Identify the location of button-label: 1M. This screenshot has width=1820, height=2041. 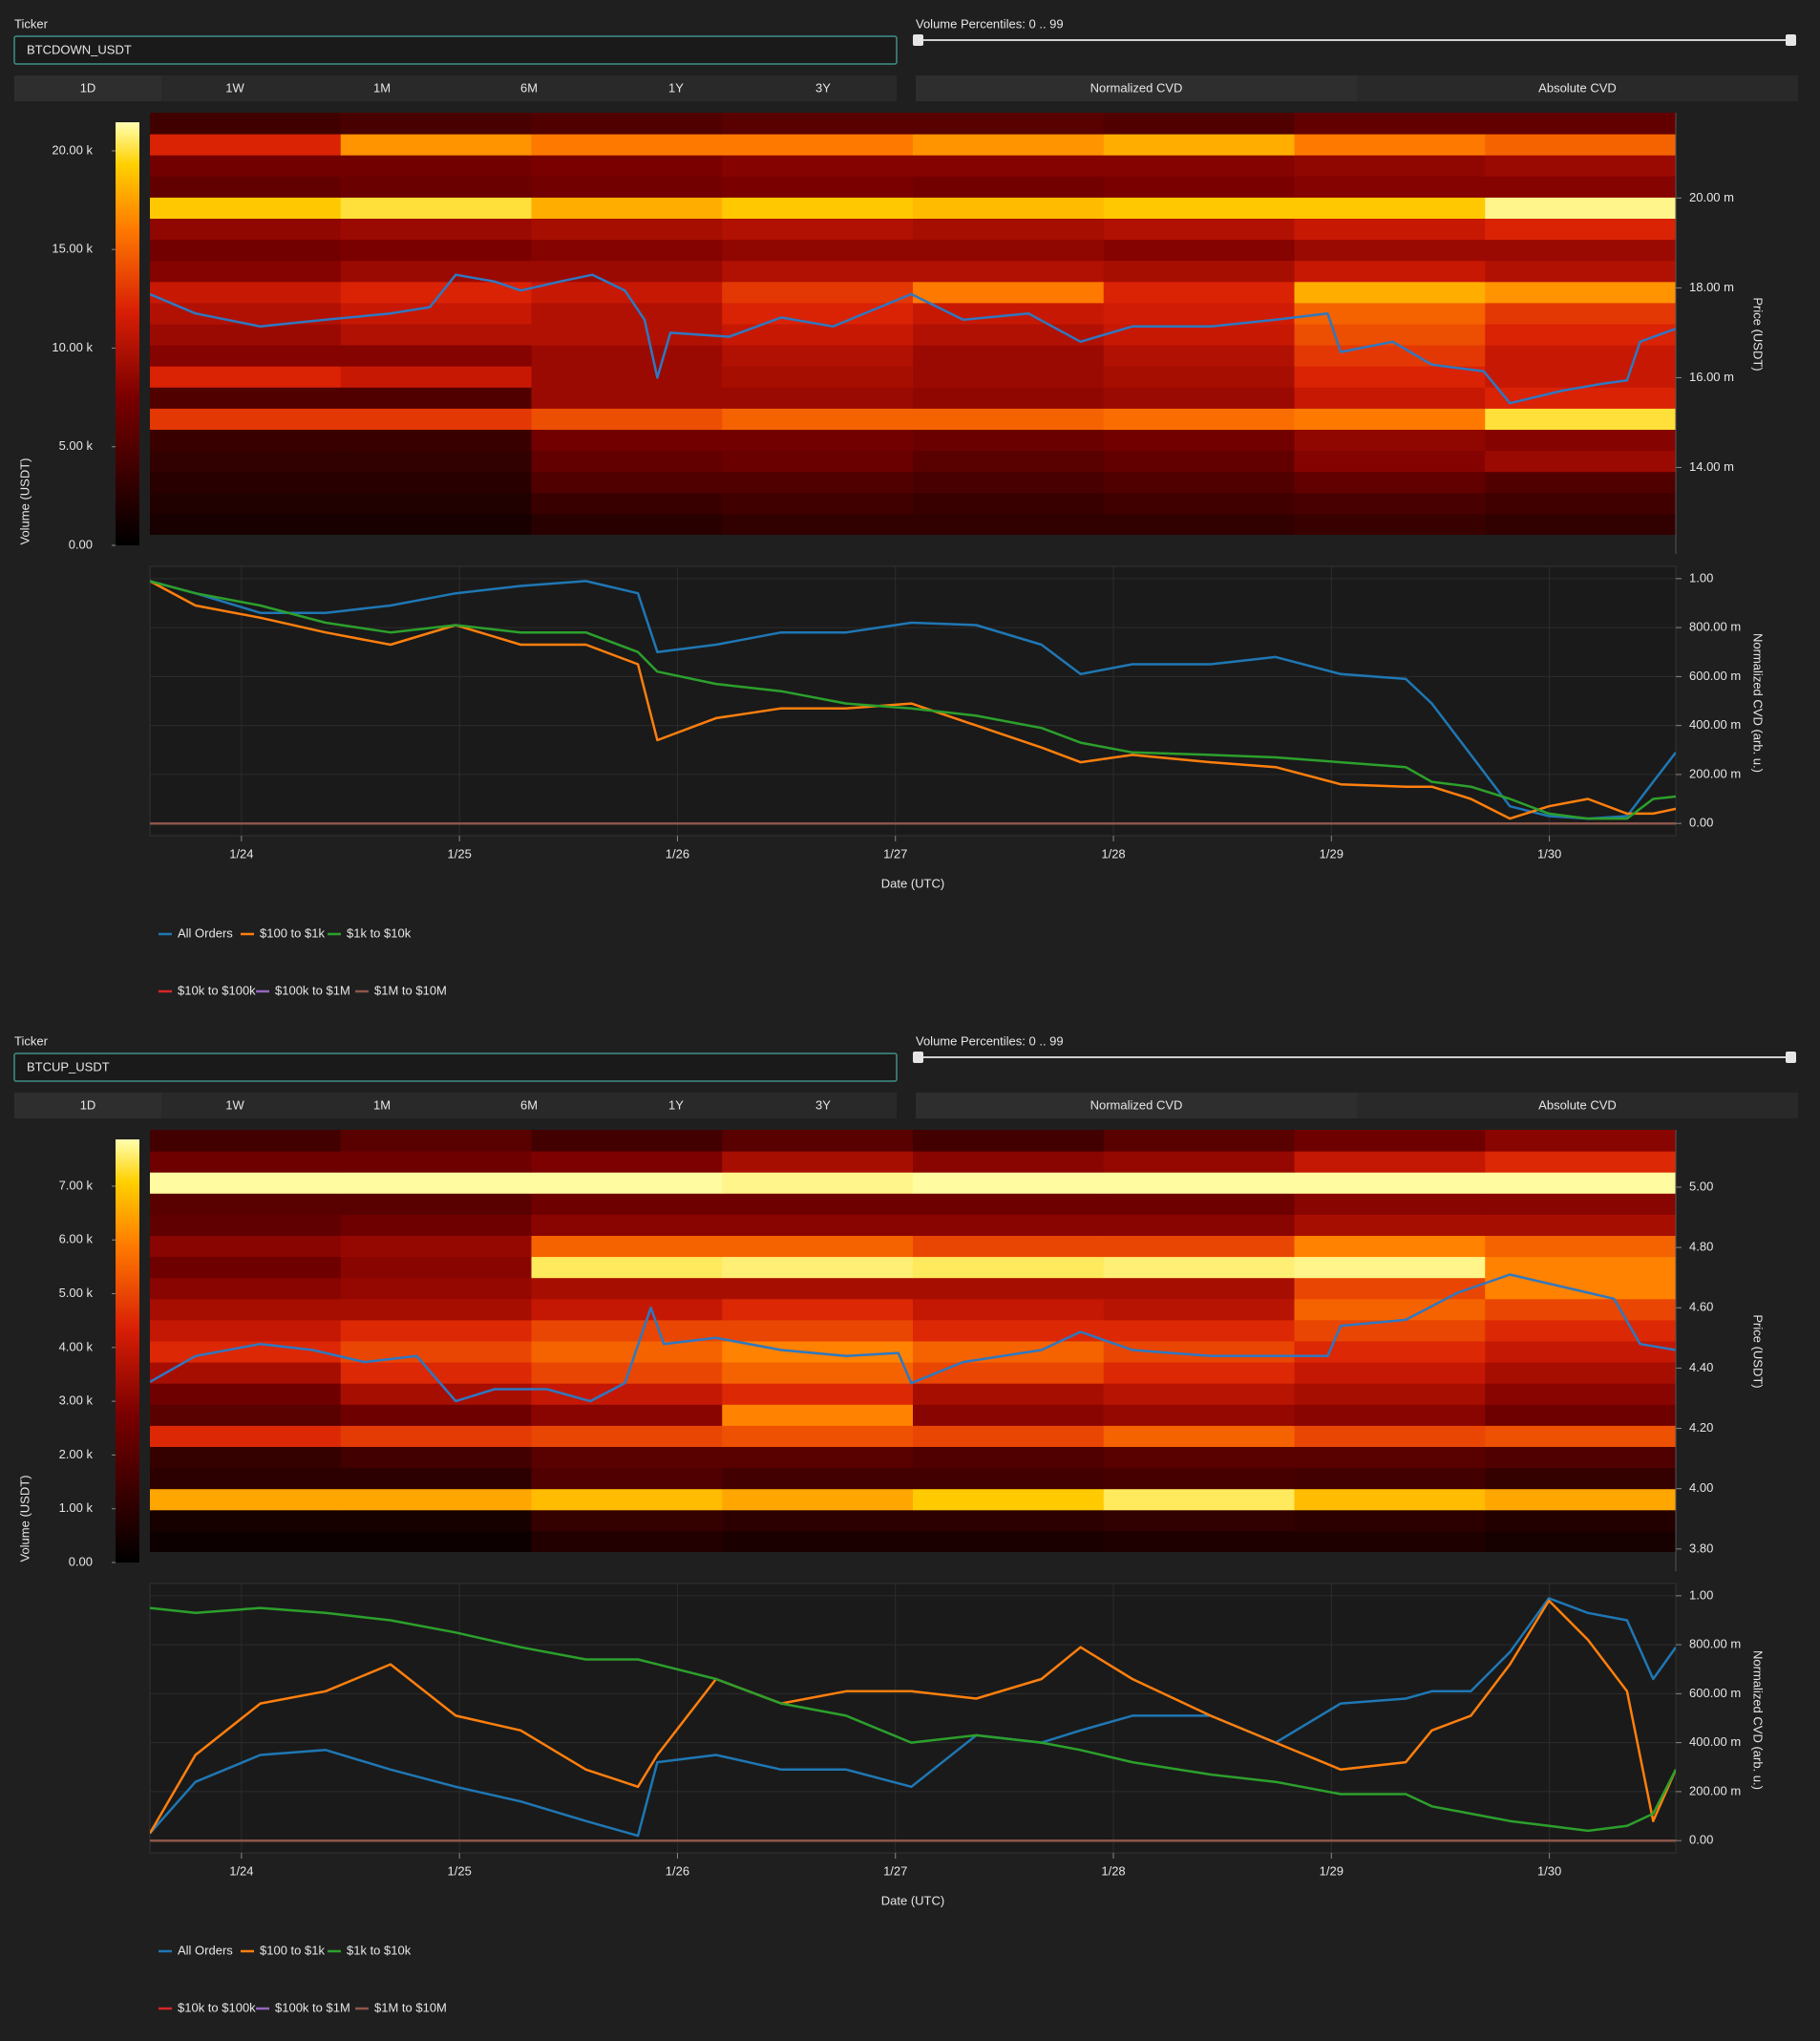
(382, 87).